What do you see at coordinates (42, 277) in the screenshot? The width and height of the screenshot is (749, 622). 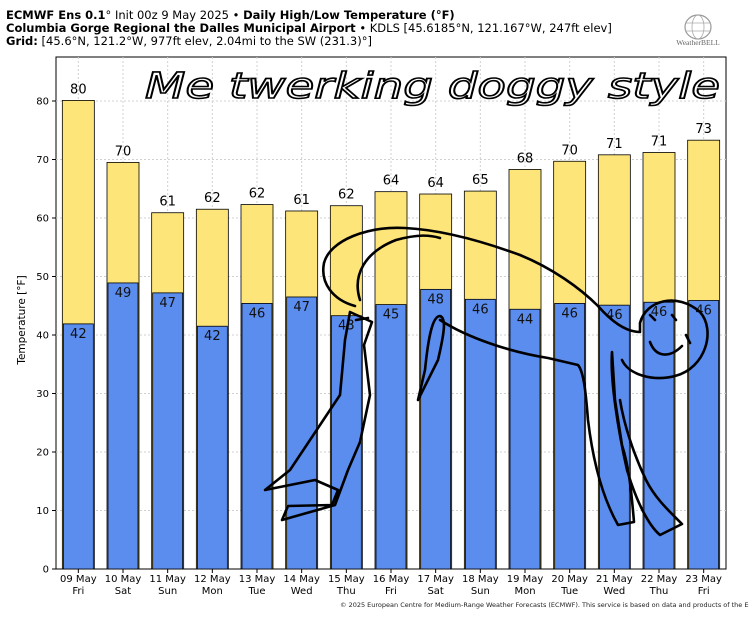 I see `y-tick-label: 50` at bounding box center [42, 277].